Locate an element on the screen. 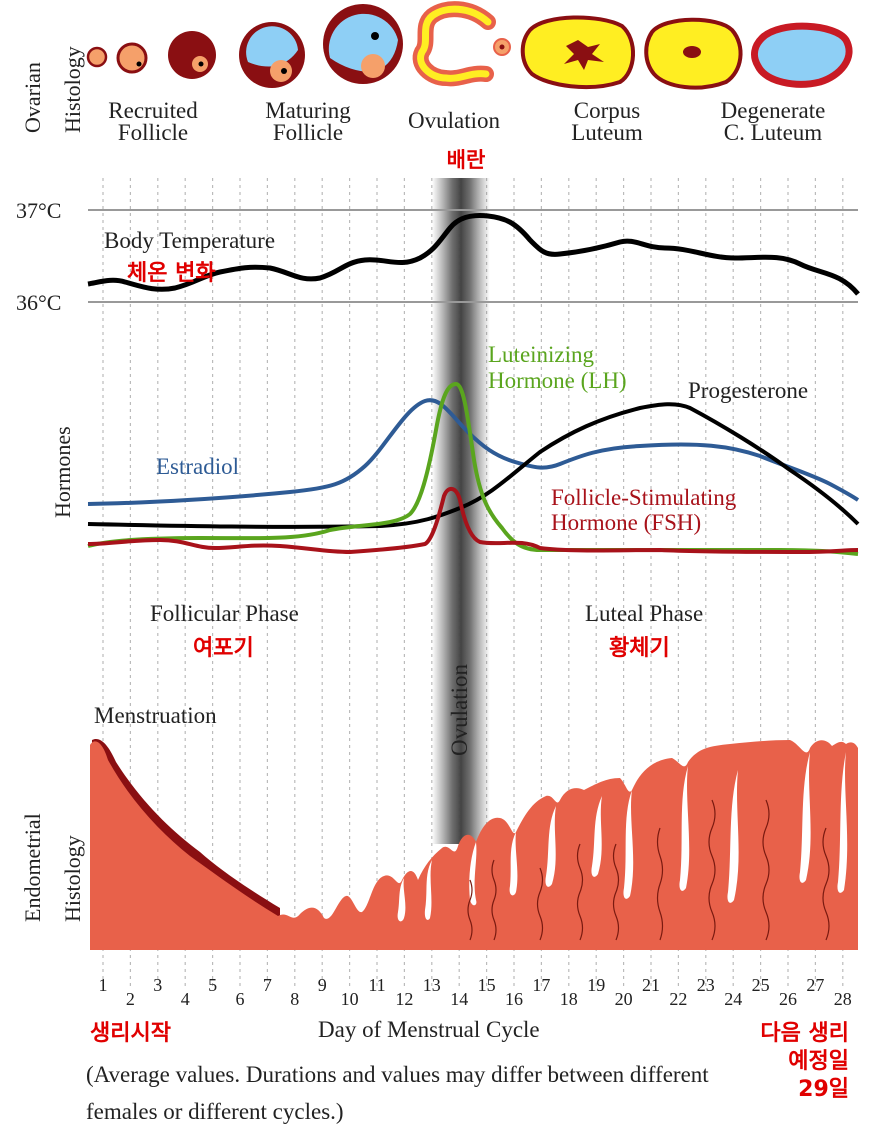 This screenshot has width=879, height=1130. fsh-label: Follicle-Stimulating is located at coordinates (644, 497).